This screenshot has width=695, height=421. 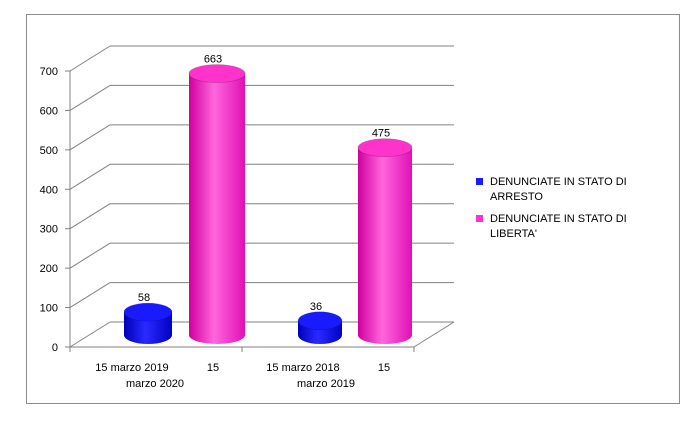 What do you see at coordinates (213, 368) in the screenshot?
I see `category-label-0-side: 15` at bounding box center [213, 368].